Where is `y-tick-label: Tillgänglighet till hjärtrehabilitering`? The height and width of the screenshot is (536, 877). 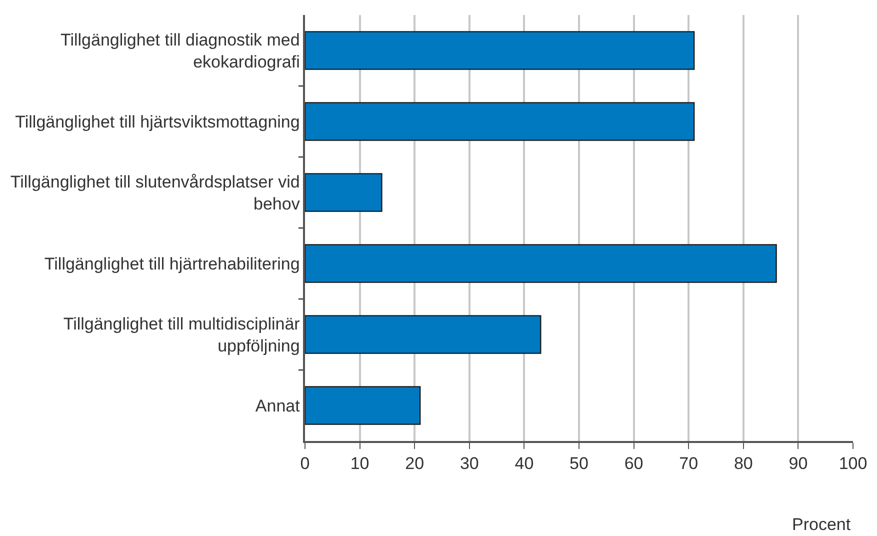 y-tick-label: Tillgänglighet till hjärtrehabilitering is located at coordinates (172, 264).